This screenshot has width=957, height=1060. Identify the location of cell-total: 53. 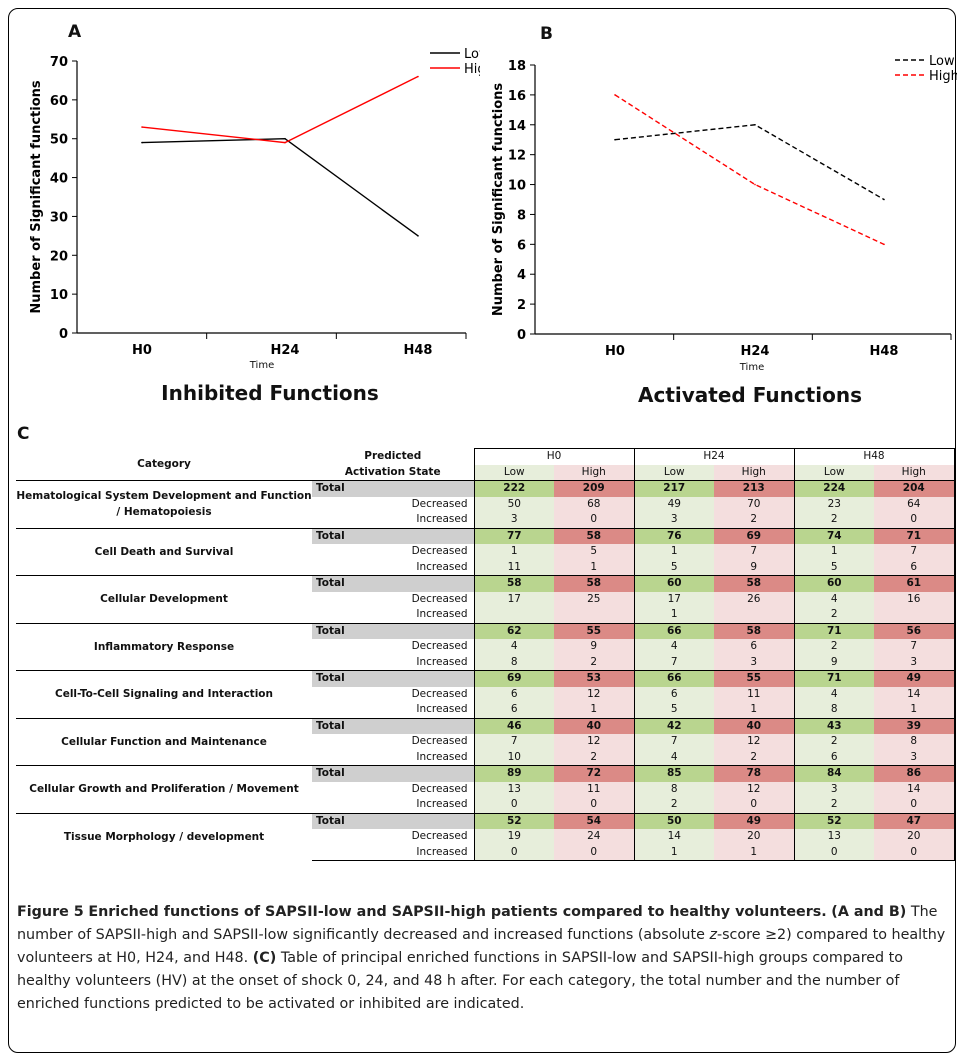
(594, 678).